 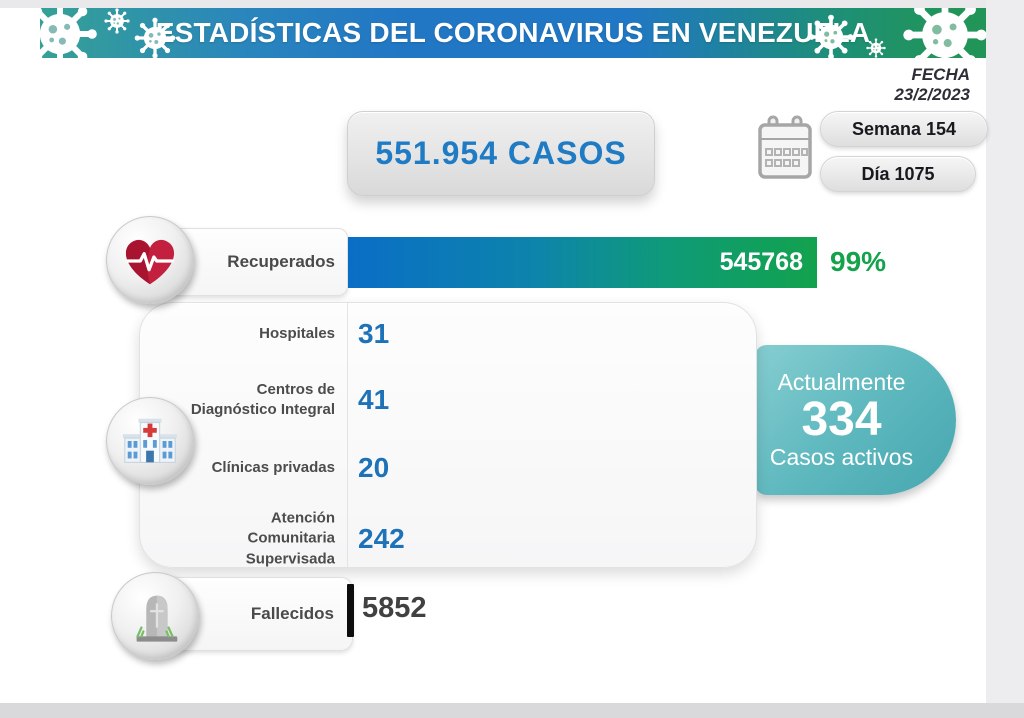 What do you see at coordinates (932, 84) in the screenshot?
I see `report-date: FECHA 23/2/2023` at bounding box center [932, 84].